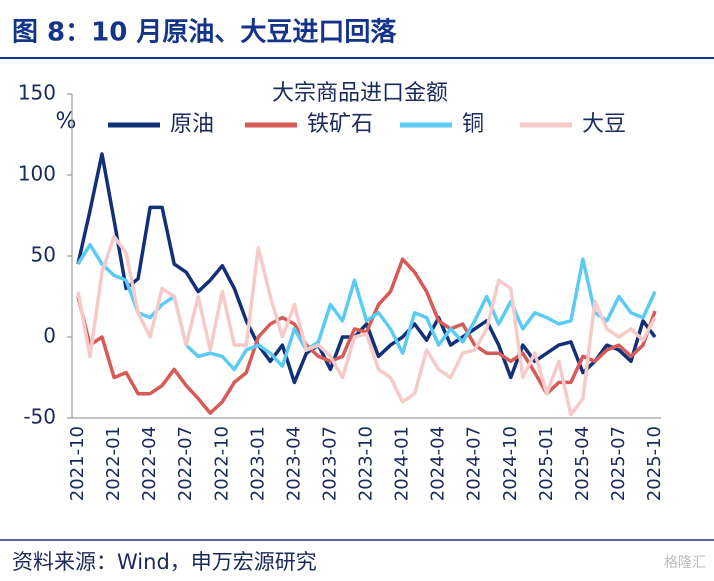 The width and height of the screenshot is (714, 581). Describe the element at coordinates (192, 124) in the screenshot. I see `legend-label: 原油` at that location.